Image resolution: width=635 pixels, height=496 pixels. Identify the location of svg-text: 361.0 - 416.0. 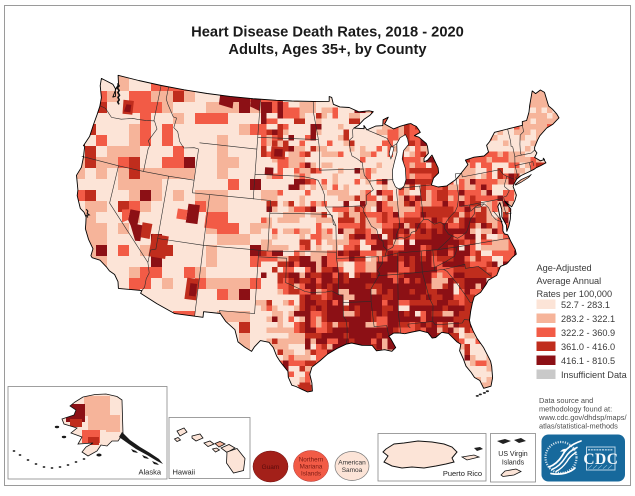
(588, 347).